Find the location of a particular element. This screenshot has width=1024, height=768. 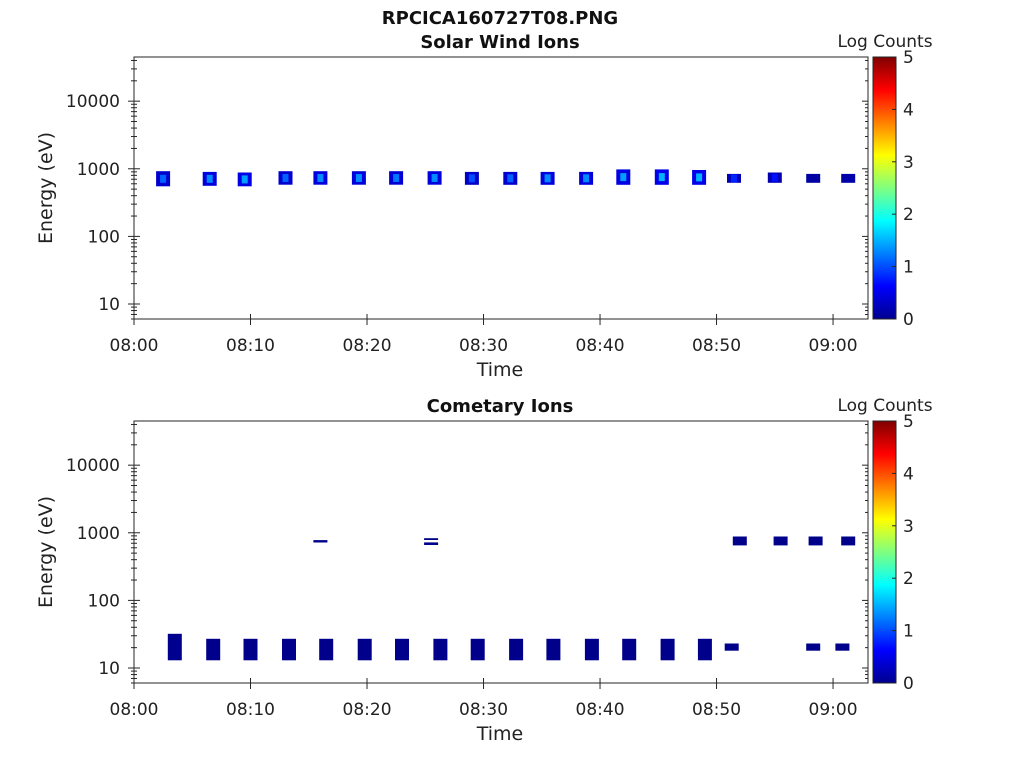

chart-title: Cometary Ions is located at coordinates (500, 406).